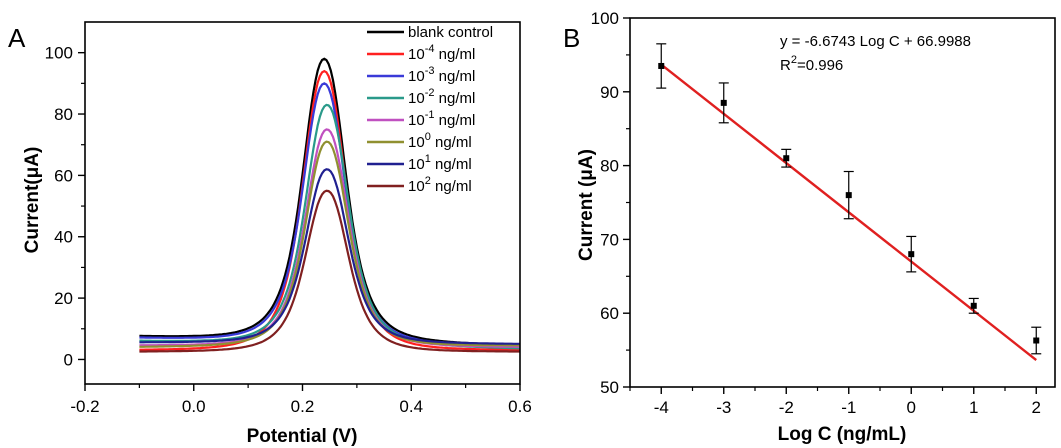 The width and height of the screenshot is (1061, 448). Describe the element at coordinates (194, 406) in the screenshot. I see `panel-a-x-tick-label: 0.0` at that location.